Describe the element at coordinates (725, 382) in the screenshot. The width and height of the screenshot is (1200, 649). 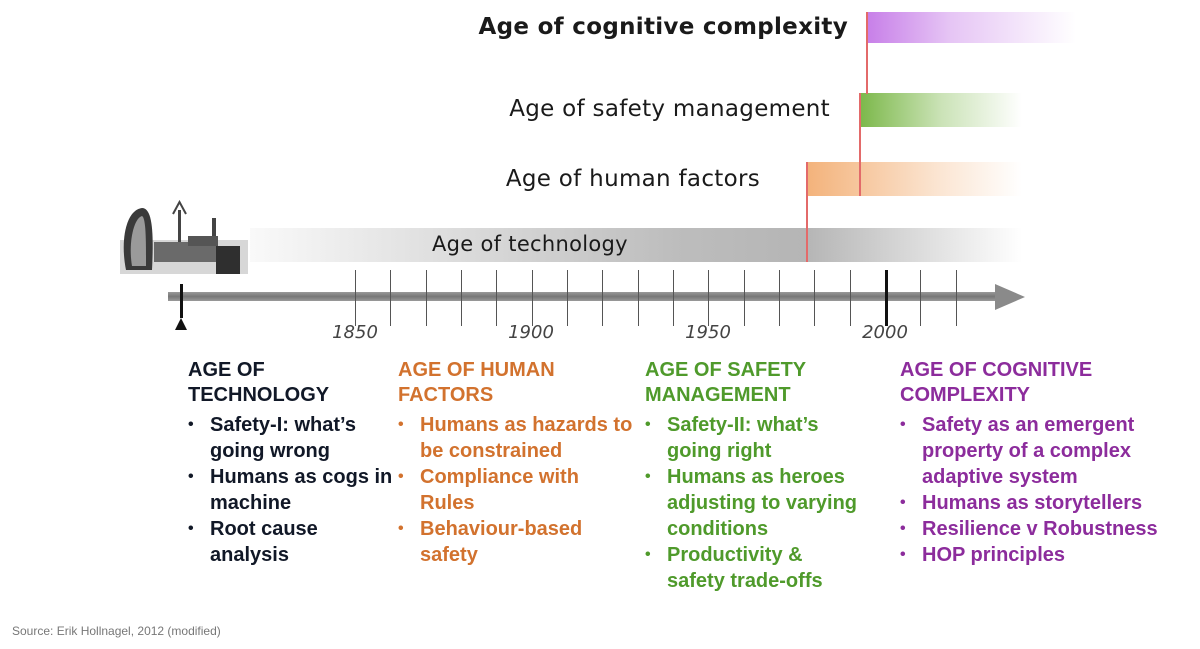
I see `column-title: AGE OF SAFETY MANAGEMENT` at that location.